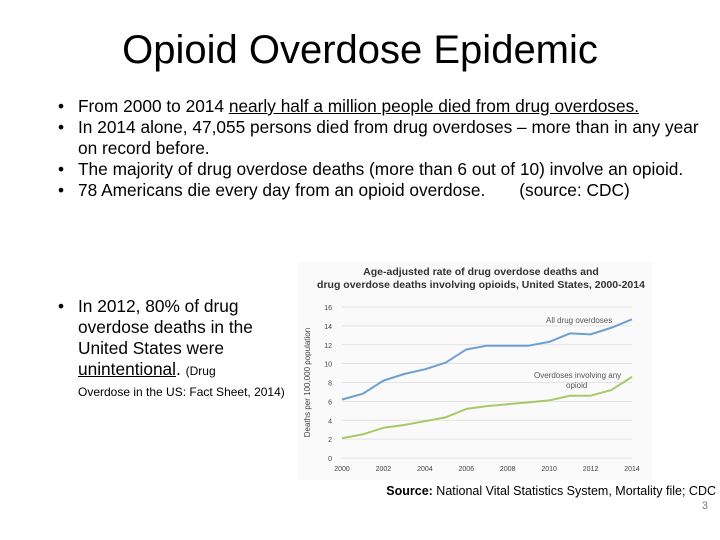 Image resolution: width=720 pixels, height=540 pixels. I want to click on bullet-source: (source: CDC), so click(574, 190).